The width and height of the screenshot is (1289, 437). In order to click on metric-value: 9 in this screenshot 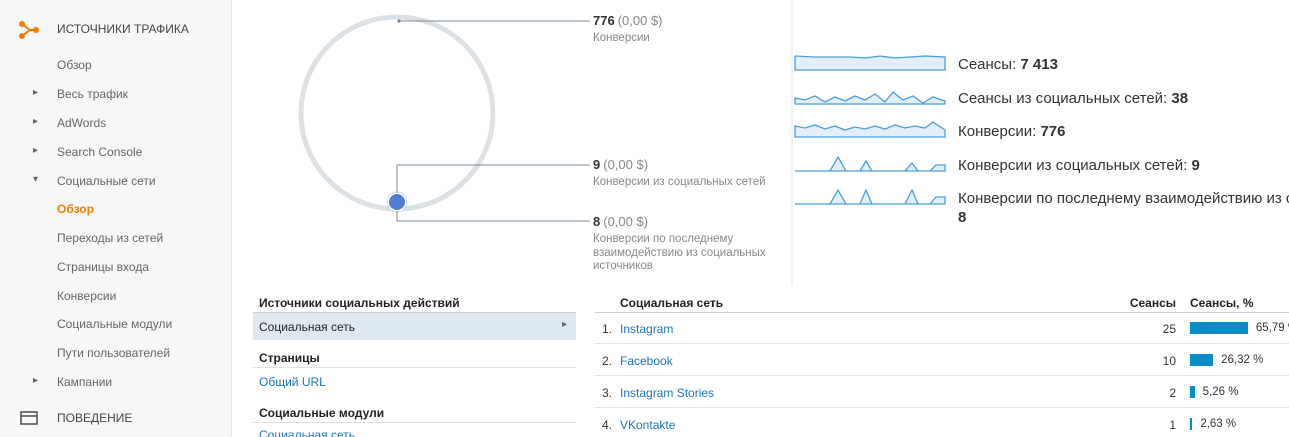, I will do `click(1195, 165)`.